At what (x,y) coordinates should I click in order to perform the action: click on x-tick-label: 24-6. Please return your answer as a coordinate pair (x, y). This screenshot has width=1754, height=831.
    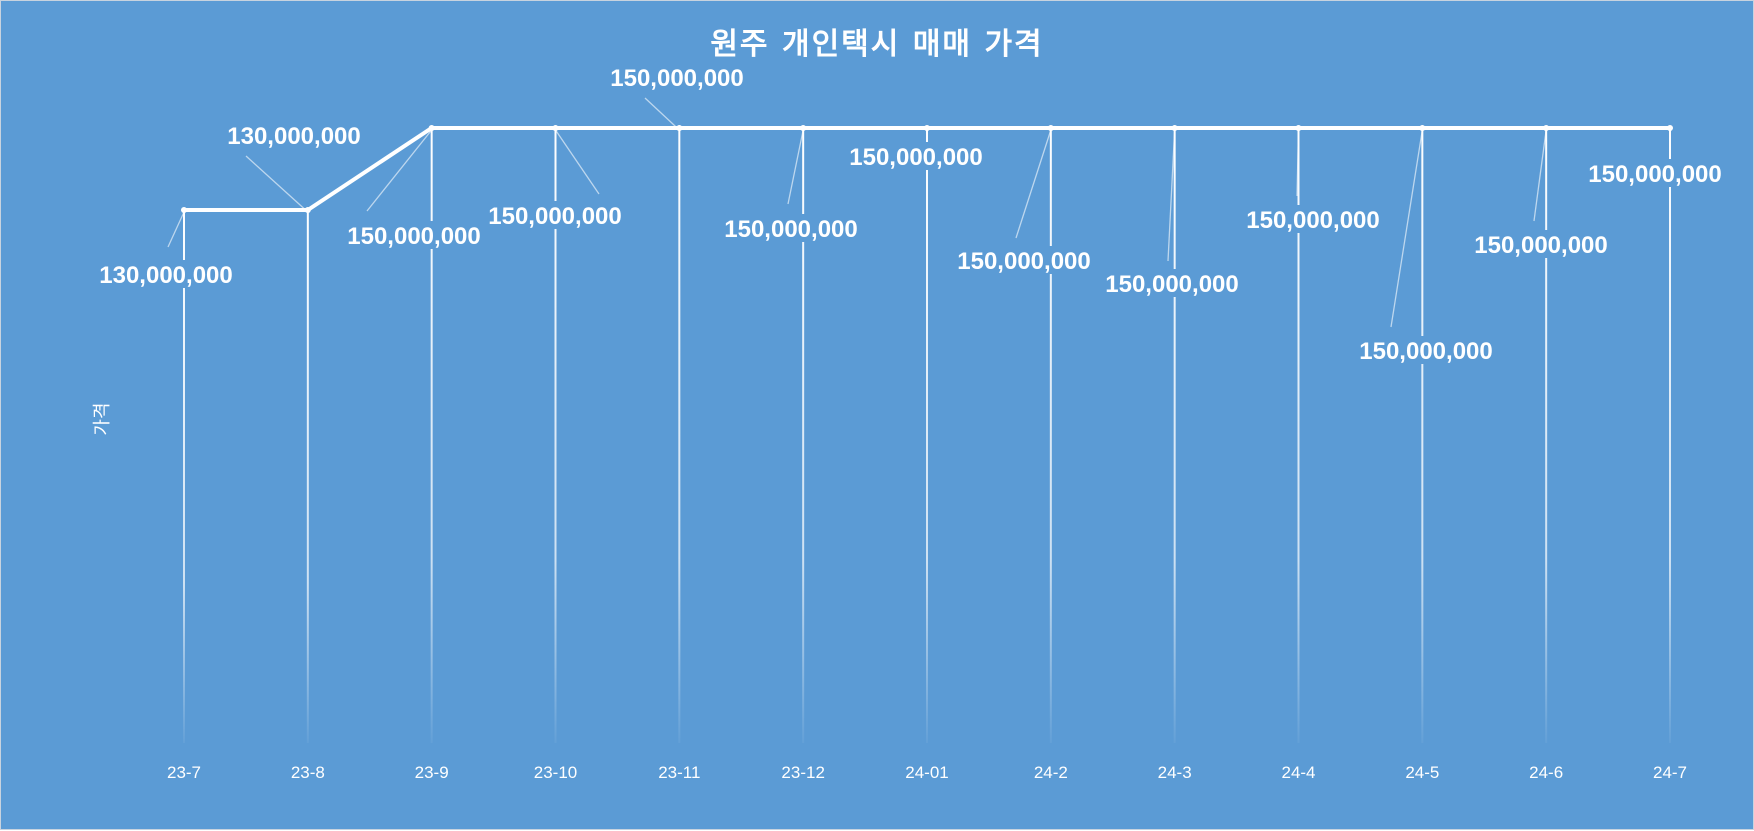
    Looking at the image, I should click on (1546, 772).